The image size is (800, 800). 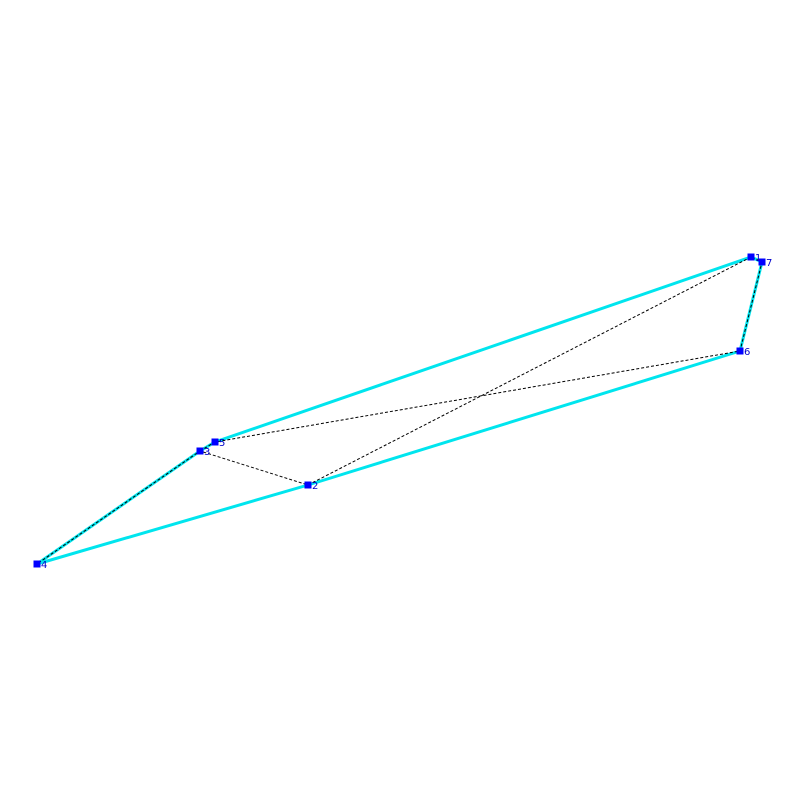 What do you see at coordinates (44, 565) in the screenshot?
I see `node-label: 4` at bounding box center [44, 565].